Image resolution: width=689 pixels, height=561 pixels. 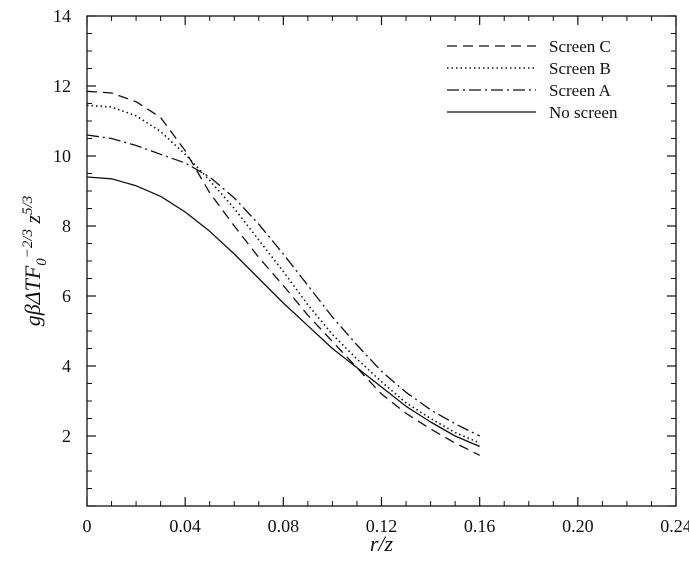 I want to click on x-tick-label: 0.12, so click(x=382, y=526).